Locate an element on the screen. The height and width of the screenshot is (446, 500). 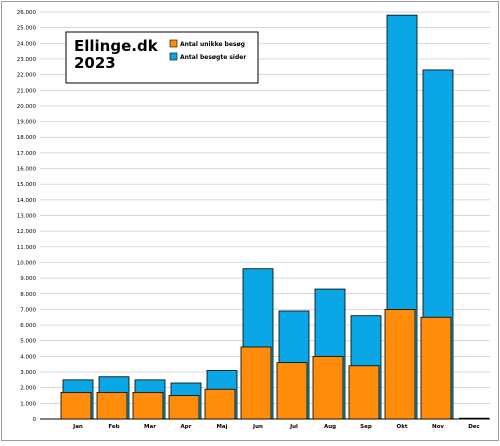
y-tick-label: 6.000 is located at coordinates (28, 326).